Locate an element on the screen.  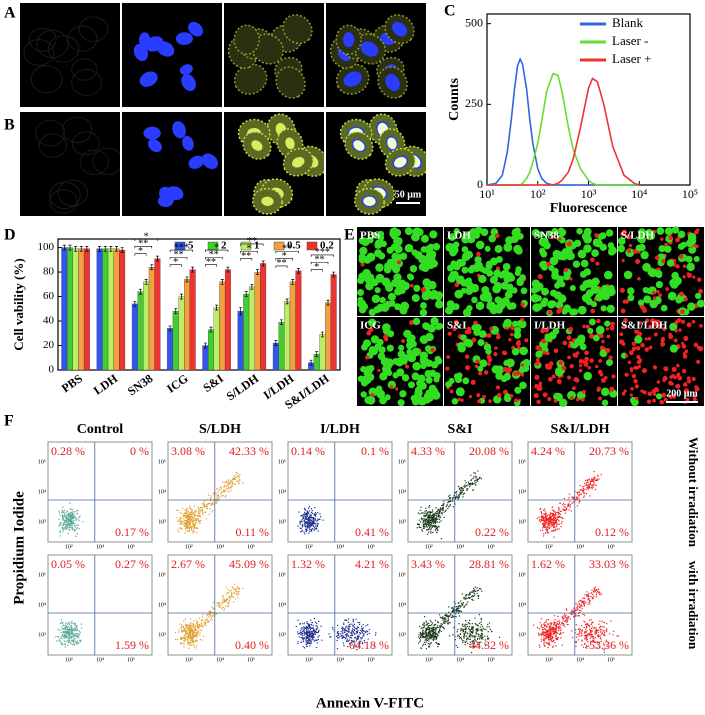
significance-label: ** is located at coordinates (179, 255).